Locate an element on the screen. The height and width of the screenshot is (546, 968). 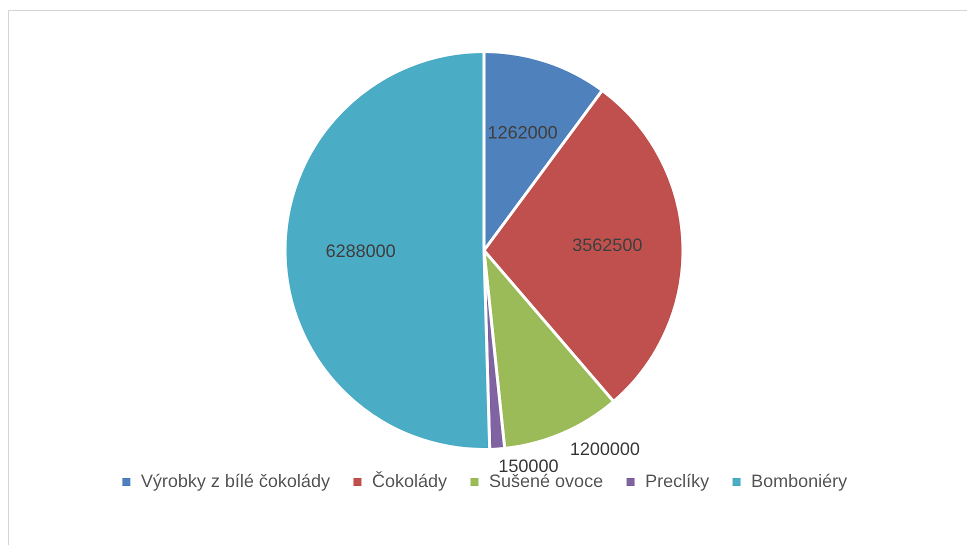
data-label: 1262000 is located at coordinates (523, 132).